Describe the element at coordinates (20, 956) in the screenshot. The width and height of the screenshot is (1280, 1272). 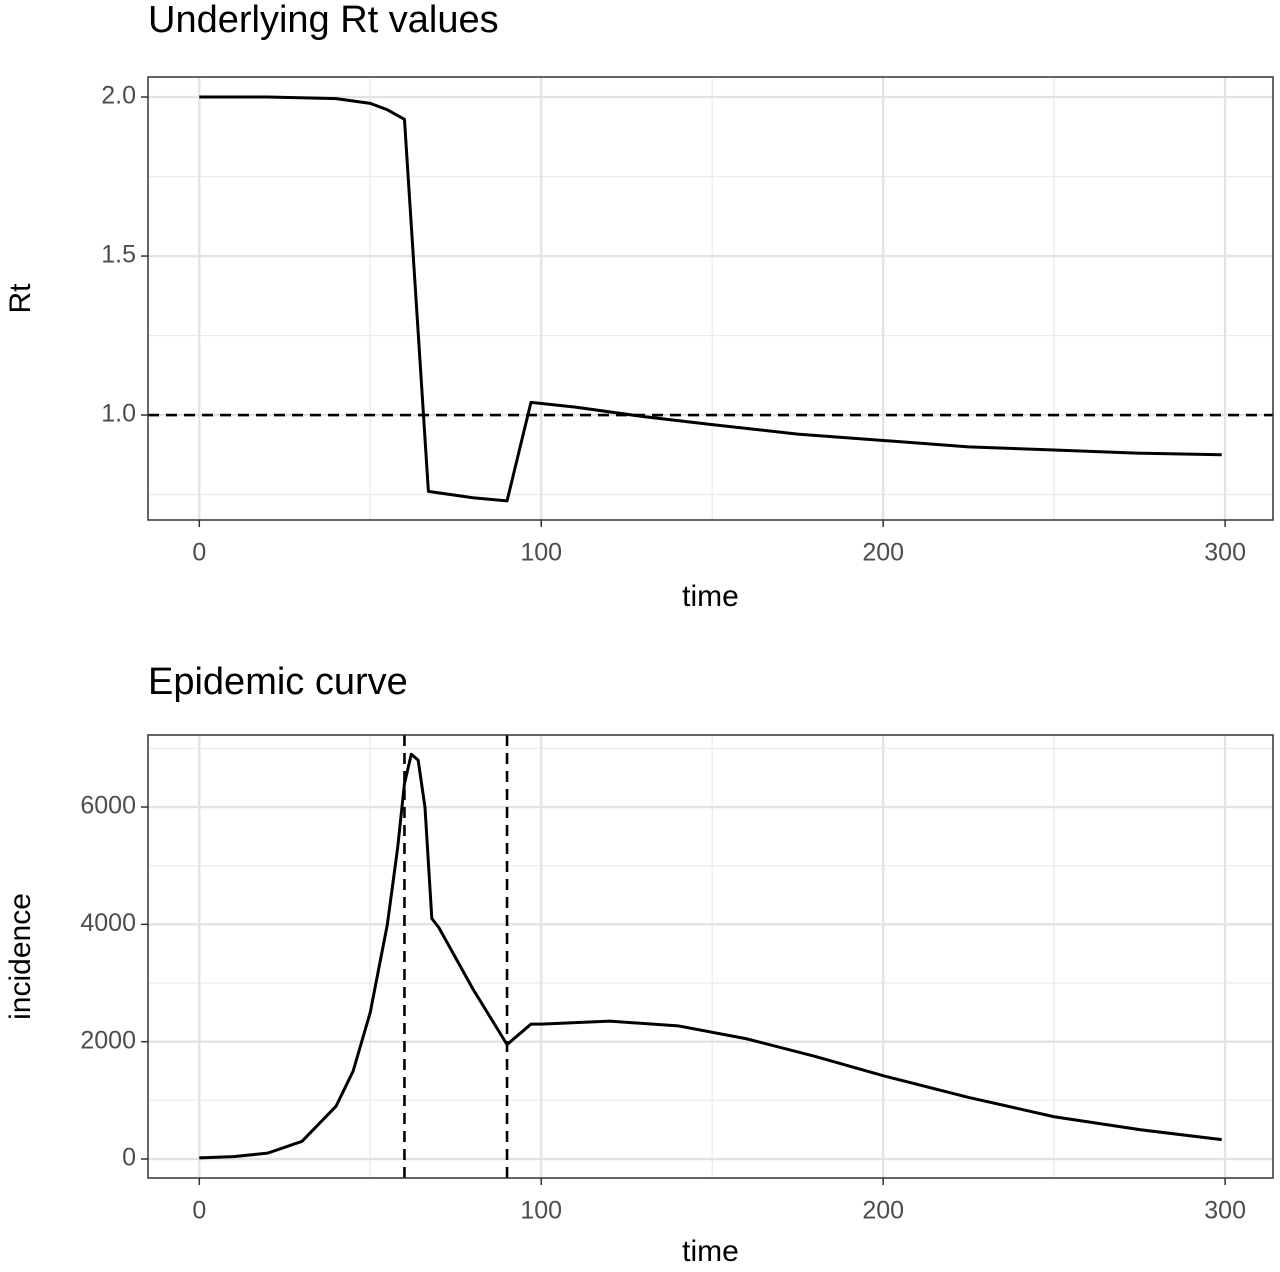
I see `y-axis-title: incidence` at that location.